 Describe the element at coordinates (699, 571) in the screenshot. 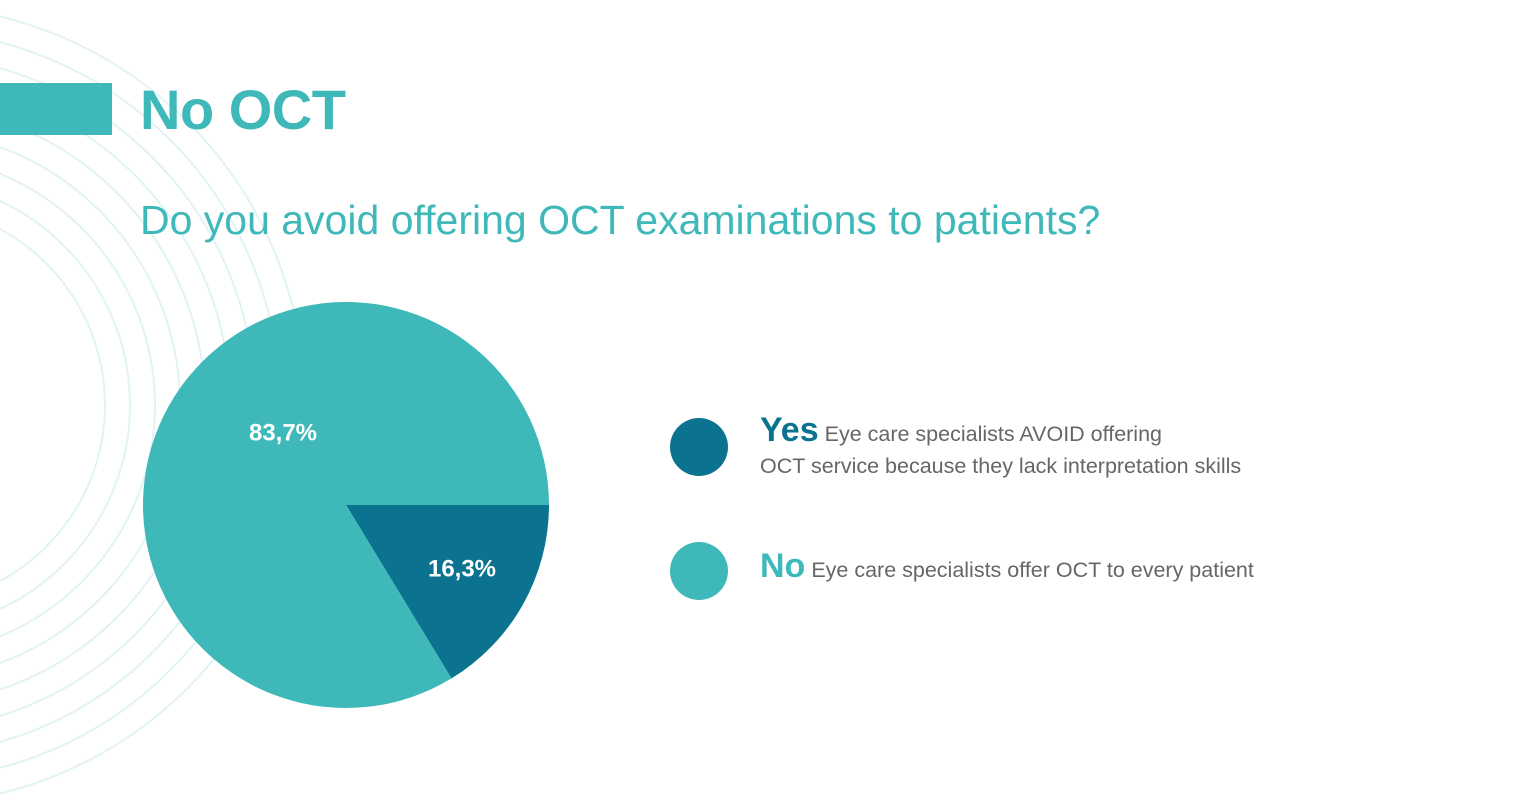

I see `legend-swatch-no` at that location.